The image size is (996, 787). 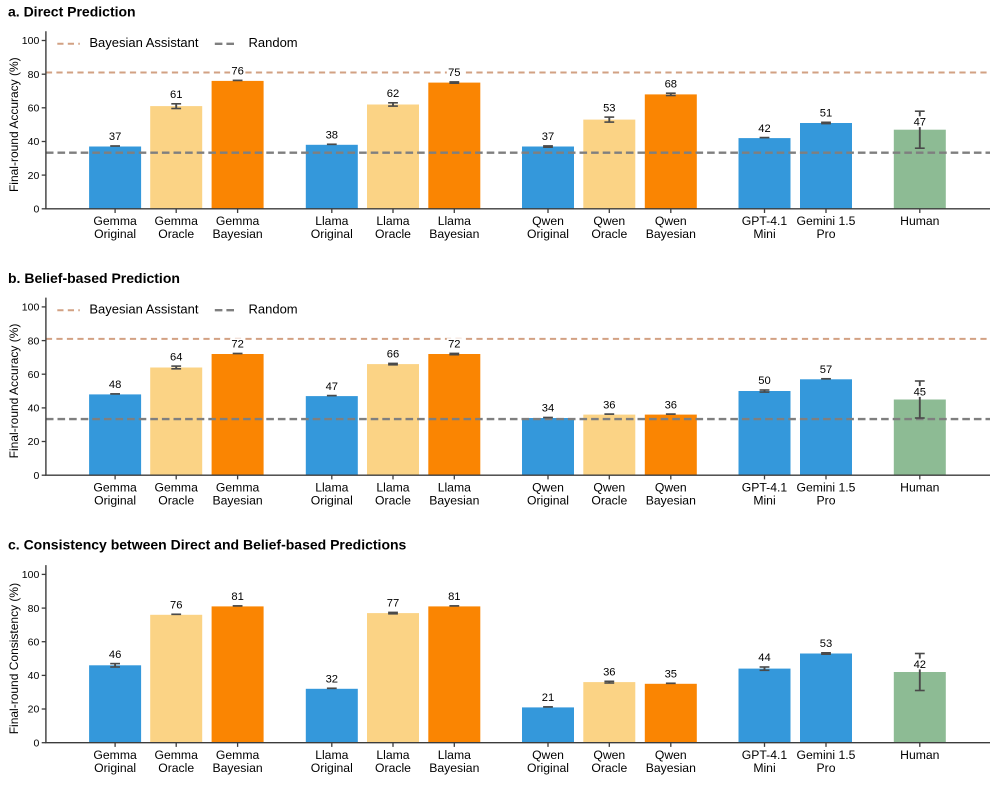 What do you see at coordinates (176, 357) in the screenshot?
I see `svg-text: 64` at bounding box center [176, 357].